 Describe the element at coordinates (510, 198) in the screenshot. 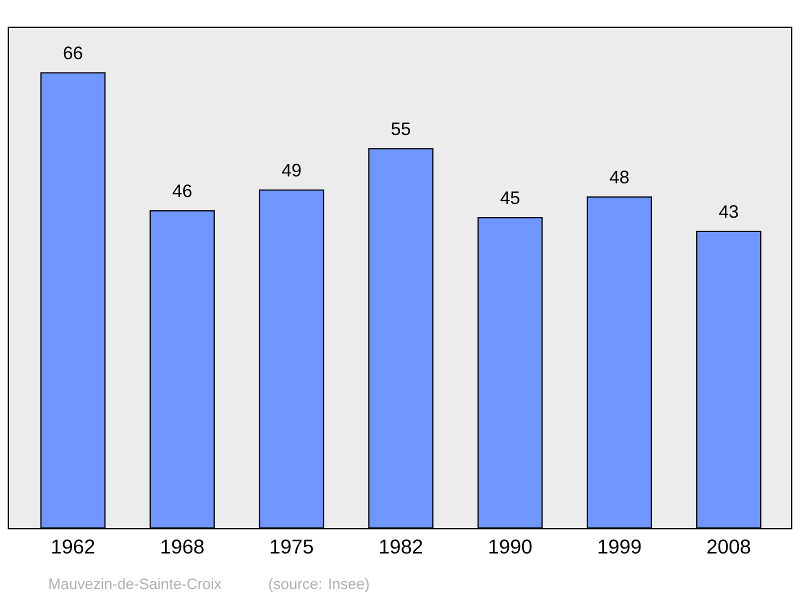

I see `data-label: 45` at that location.